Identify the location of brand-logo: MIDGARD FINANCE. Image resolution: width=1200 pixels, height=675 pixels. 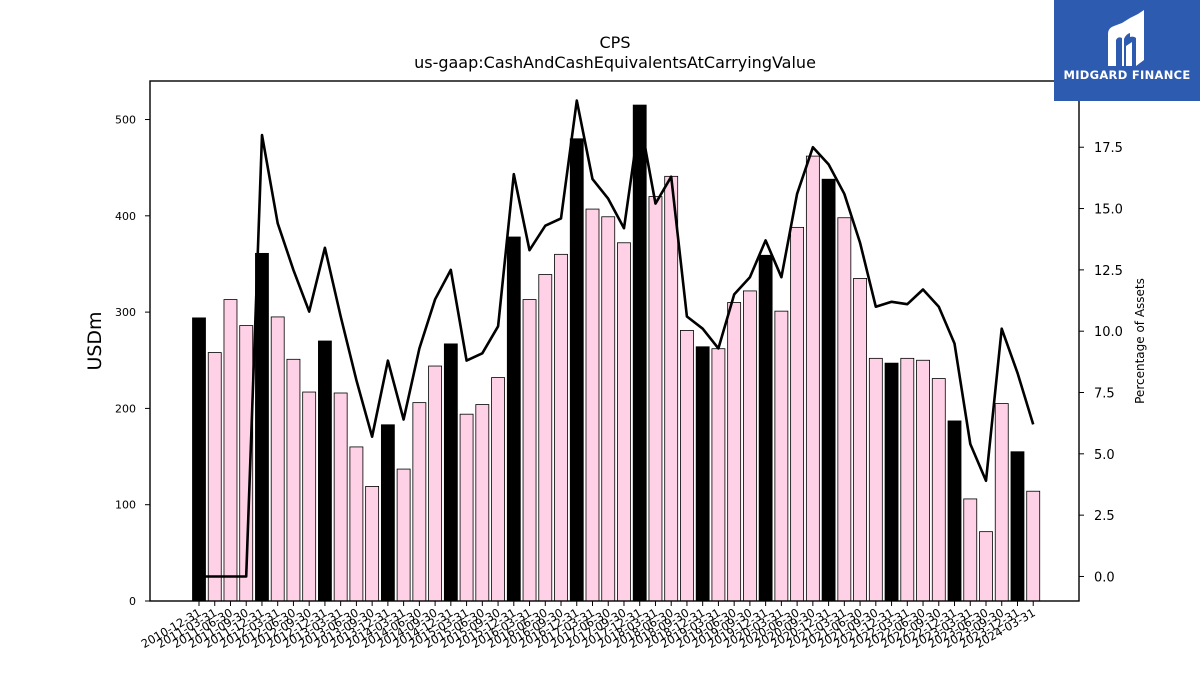
(1127, 50).